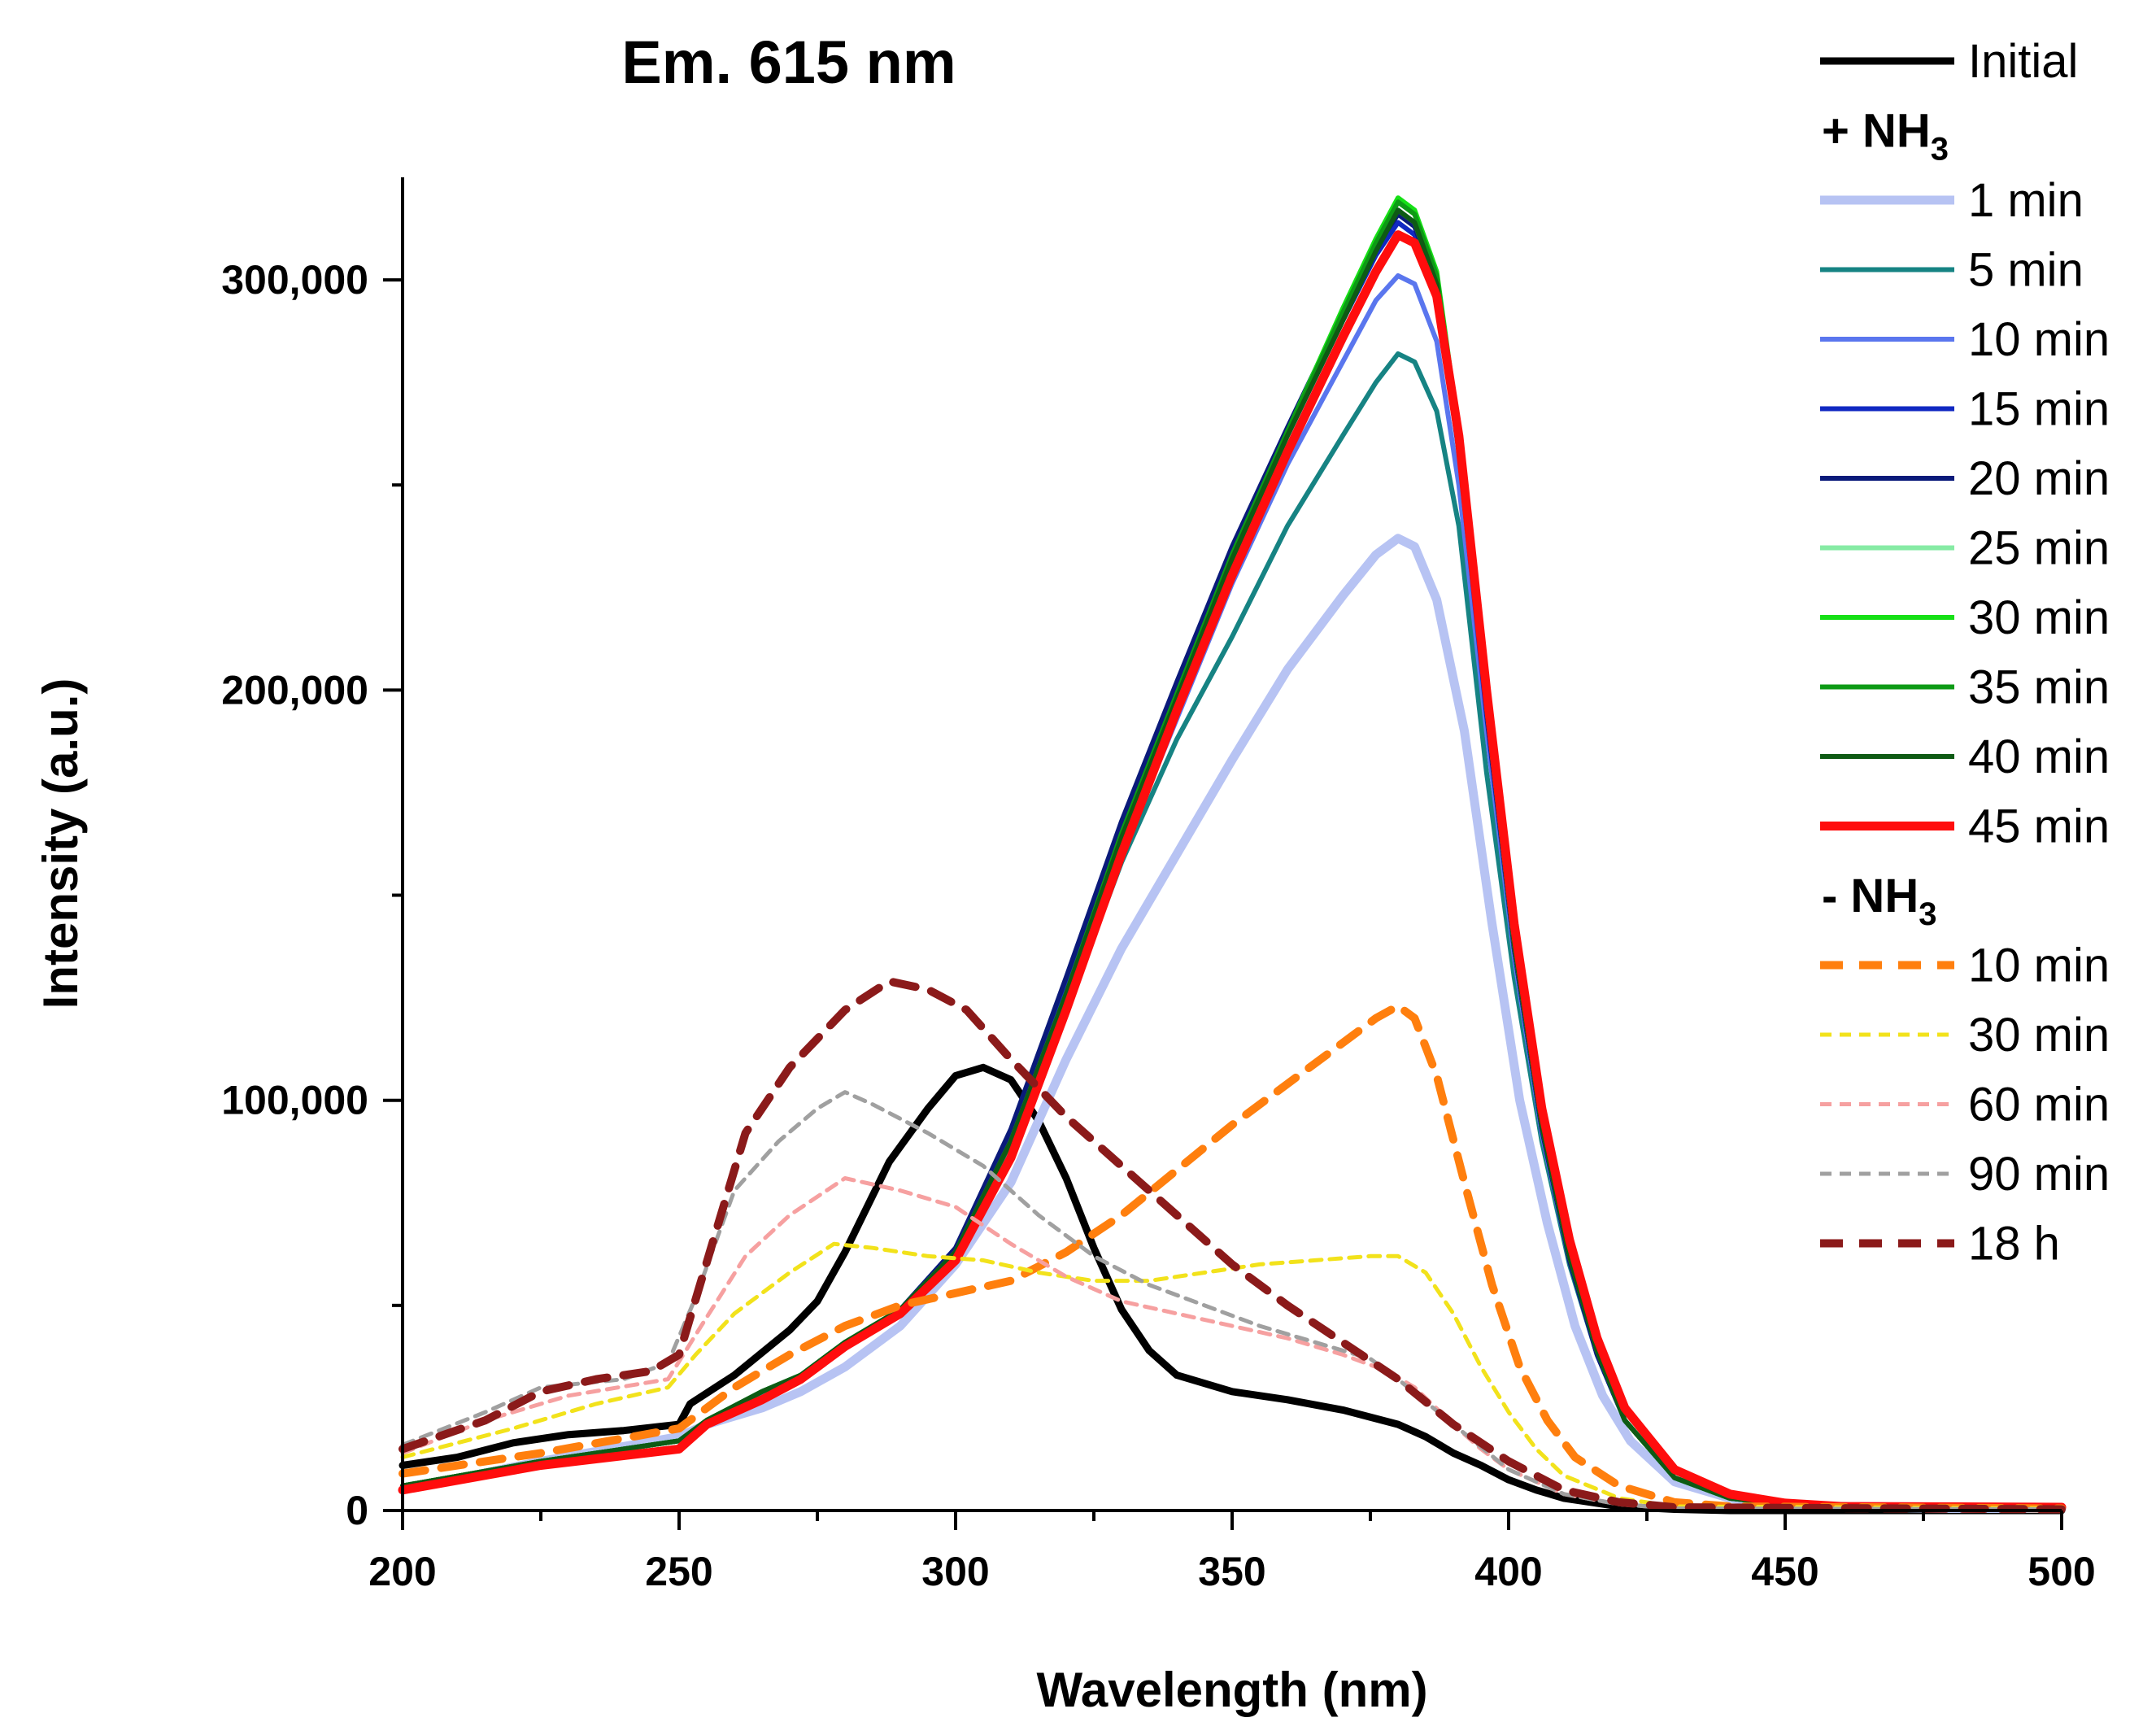 This screenshot has width=2156, height=1722. What do you see at coordinates (60, 843) in the screenshot?
I see `y-axis-label: Intensity (a.u.)` at bounding box center [60, 843].